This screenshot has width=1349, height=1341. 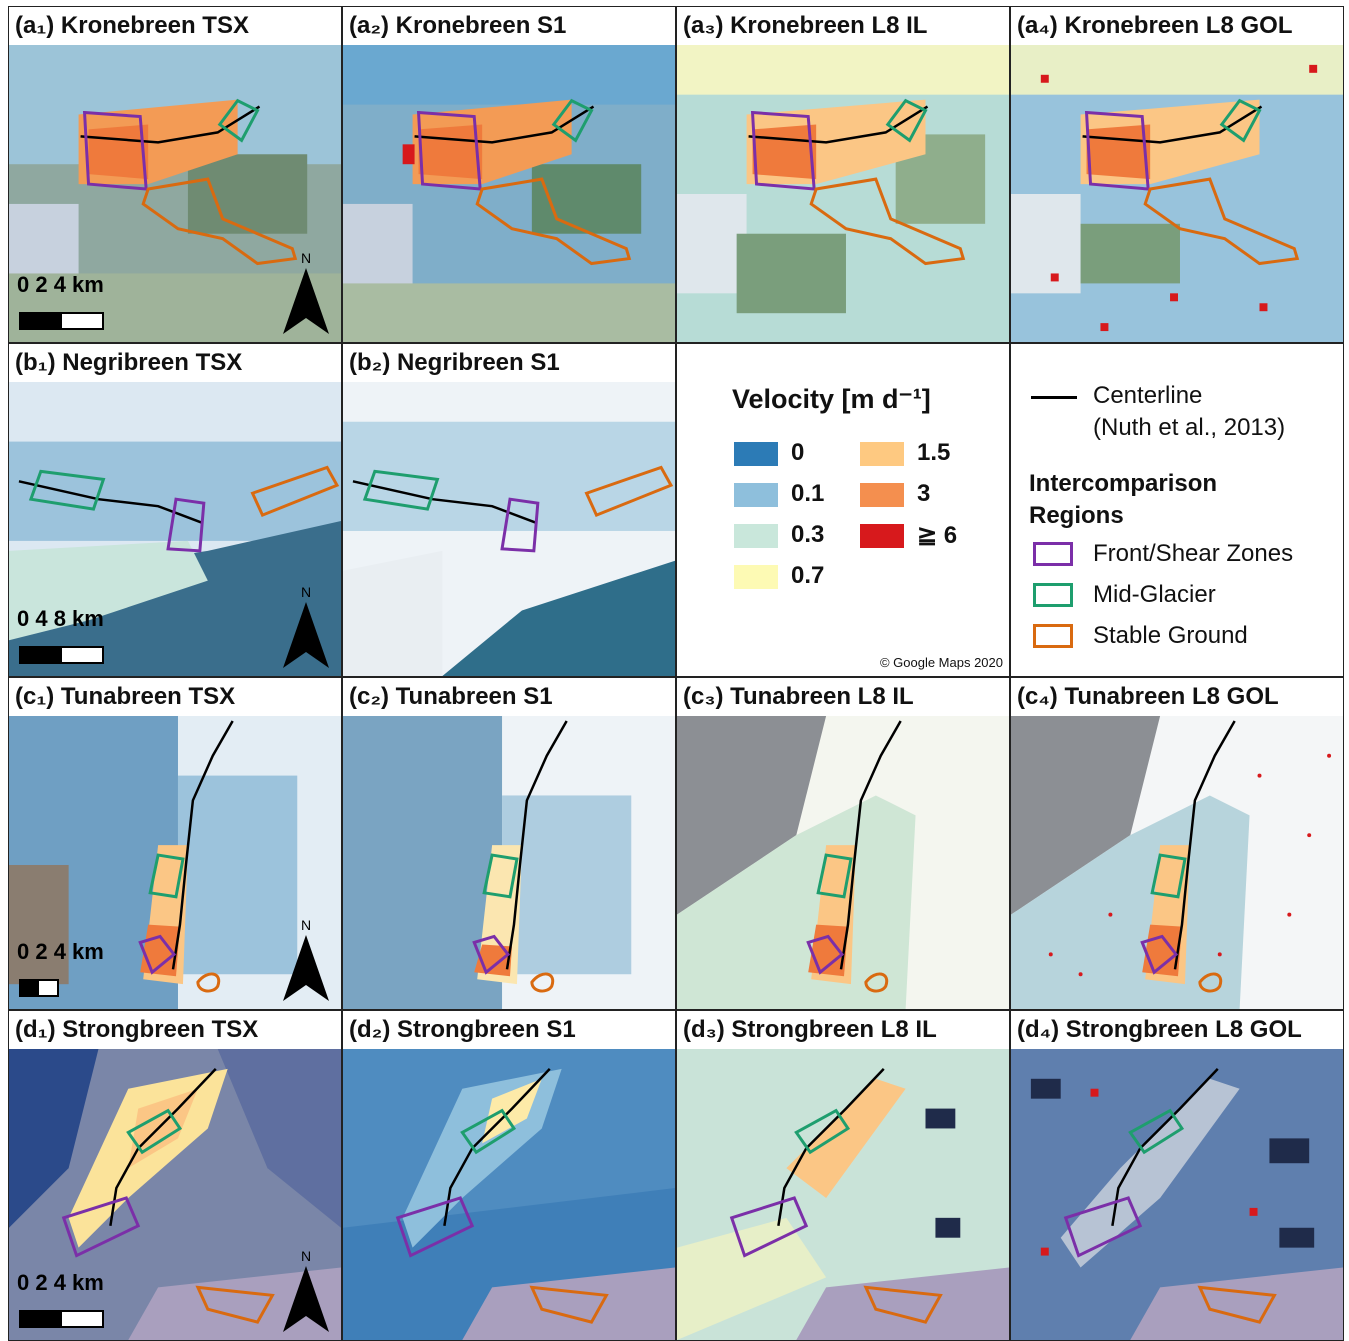 What do you see at coordinates (175, 1175) in the screenshot?
I see `panel-d1: (d₁) Strongbreen TSX 0 2 4 km N` at bounding box center [175, 1175].